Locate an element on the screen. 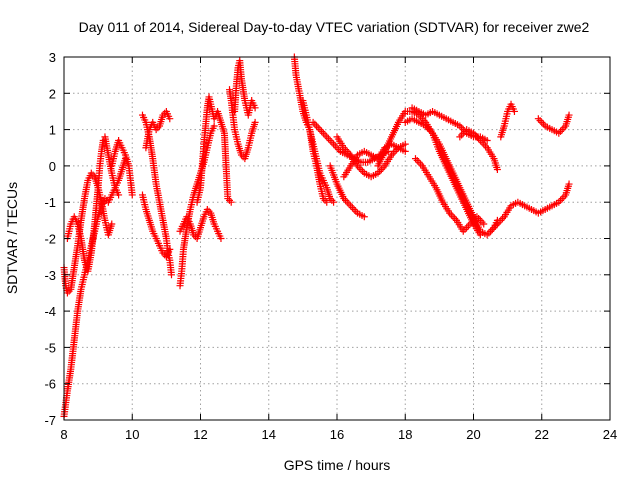  x-tick-label: 10 is located at coordinates (132, 434).